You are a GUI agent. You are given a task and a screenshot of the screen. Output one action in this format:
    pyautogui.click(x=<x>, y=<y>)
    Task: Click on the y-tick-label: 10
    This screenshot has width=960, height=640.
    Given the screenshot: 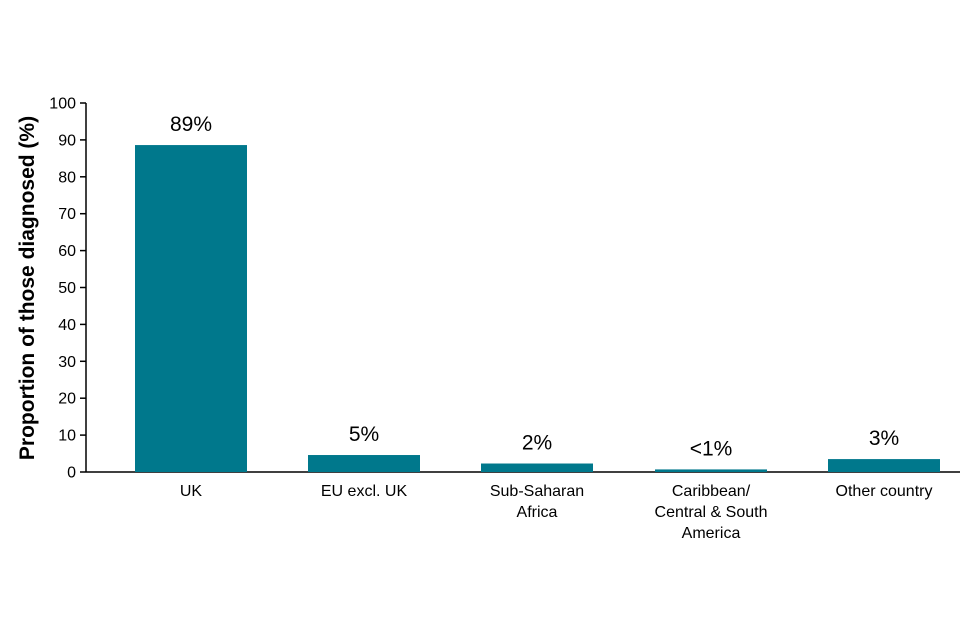 What is the action you would take?
    pyautogui.click(x=67, y=436)
    